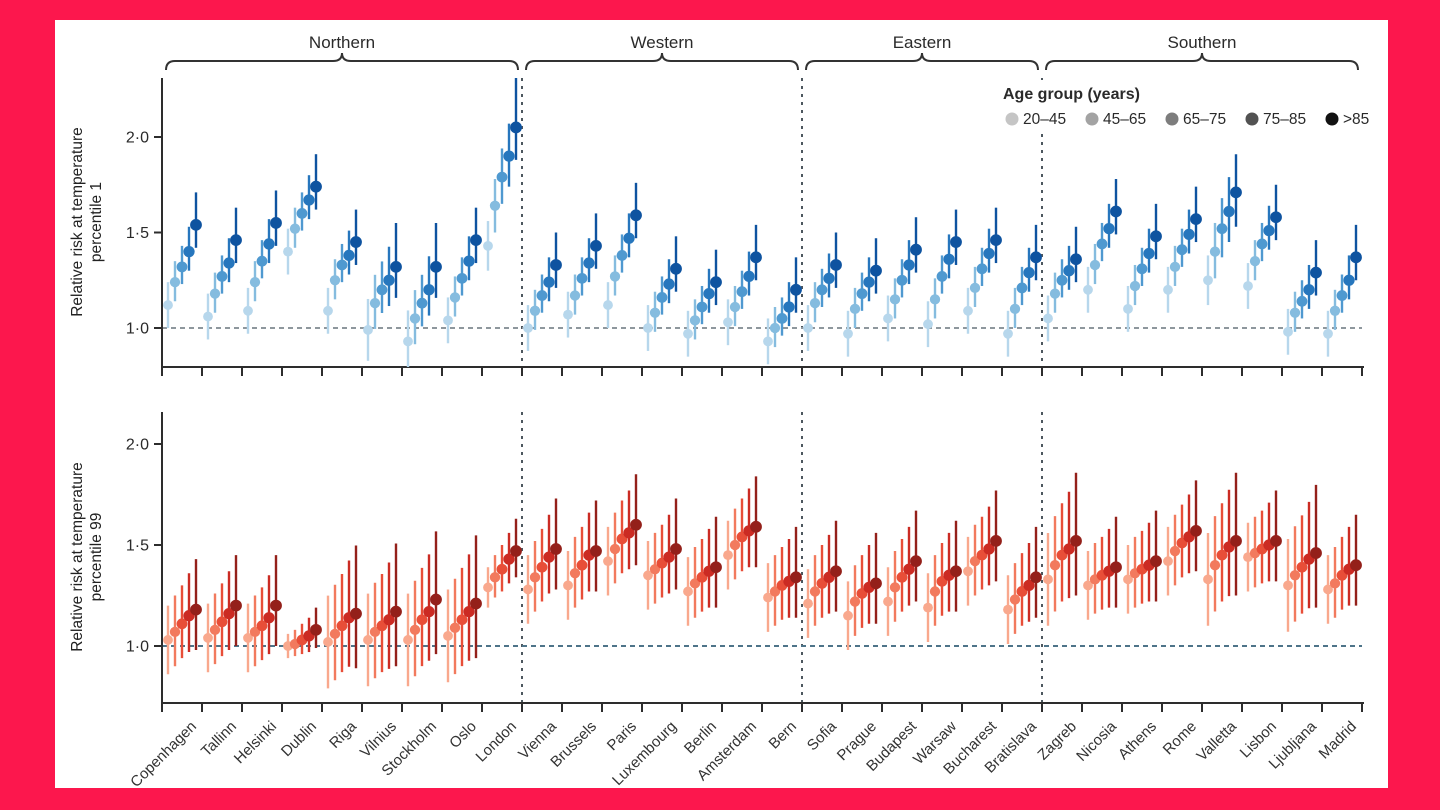  I want to click on y-tick-label: 1·5, so click(137, 233).